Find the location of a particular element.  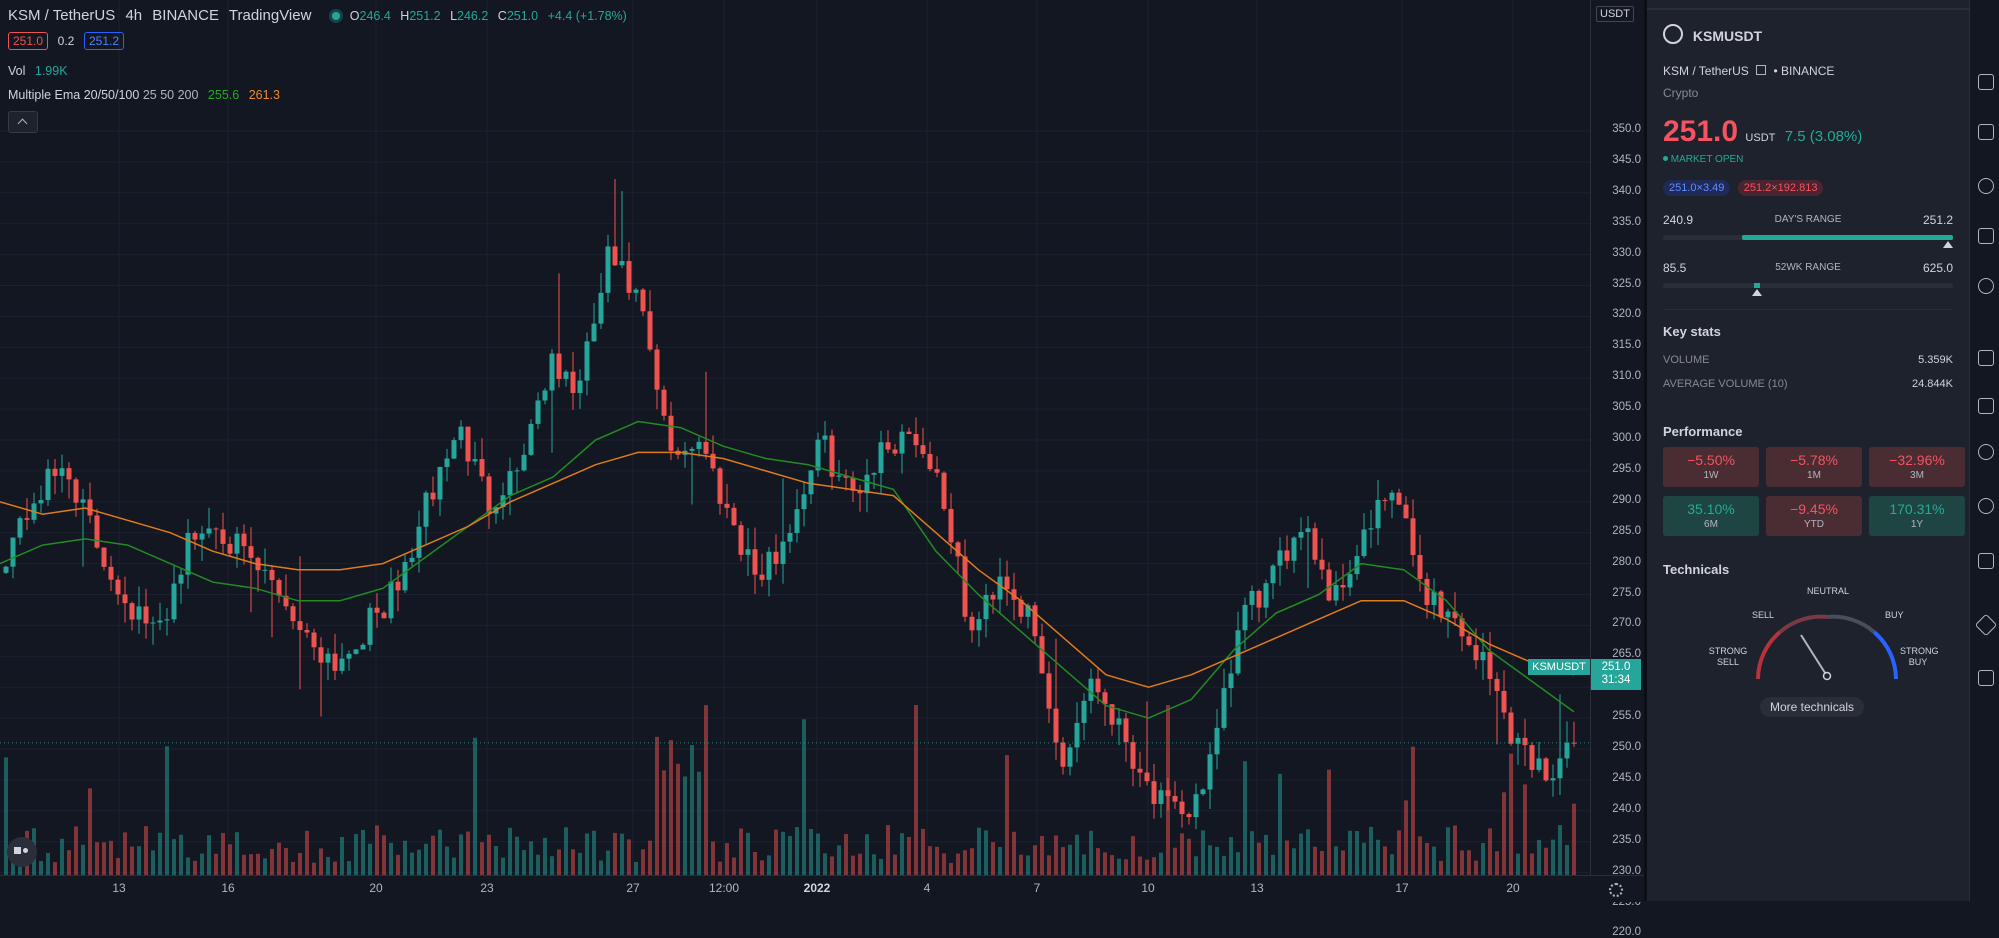

streams-icon is located at coordinates (1986, 452).